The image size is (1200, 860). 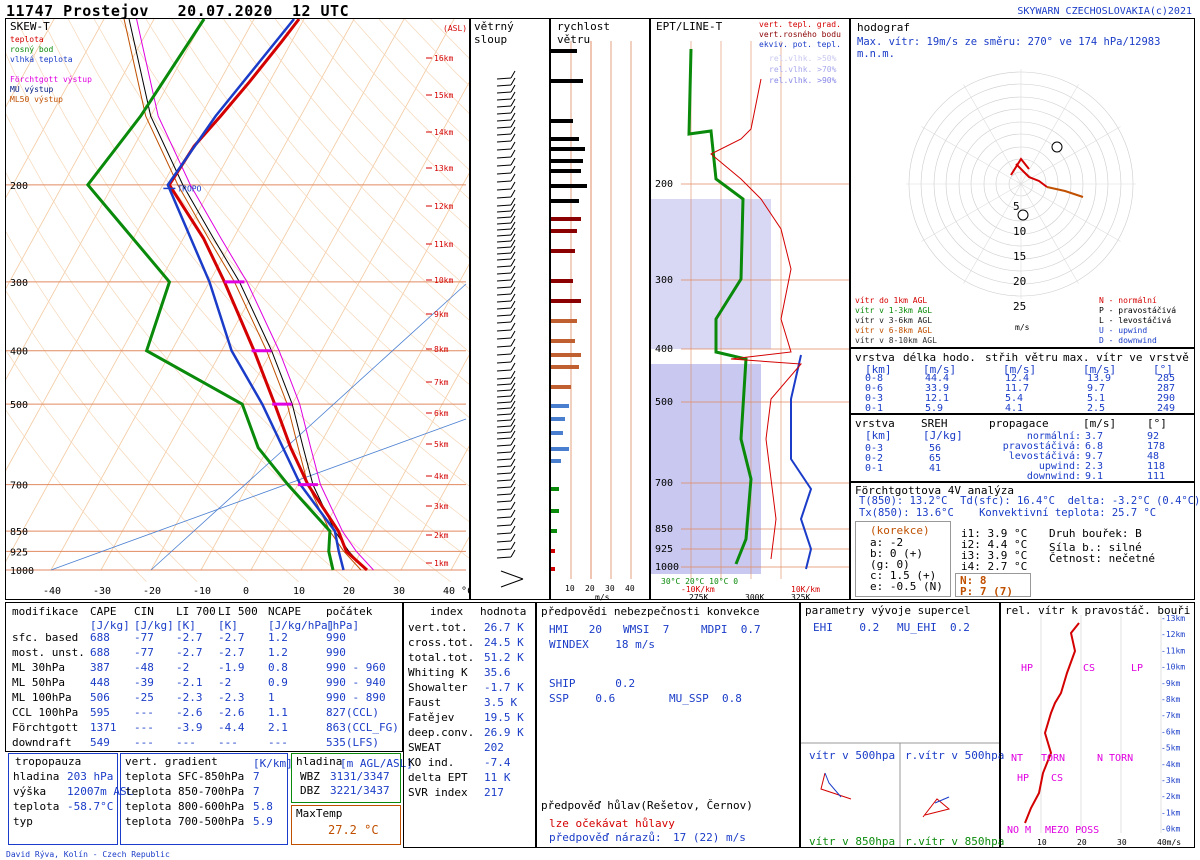 What do you see at coordinates (1017, 388) in the screenshot?
I see `layers-cell: 11.7` at bounding box center [1017, 388].